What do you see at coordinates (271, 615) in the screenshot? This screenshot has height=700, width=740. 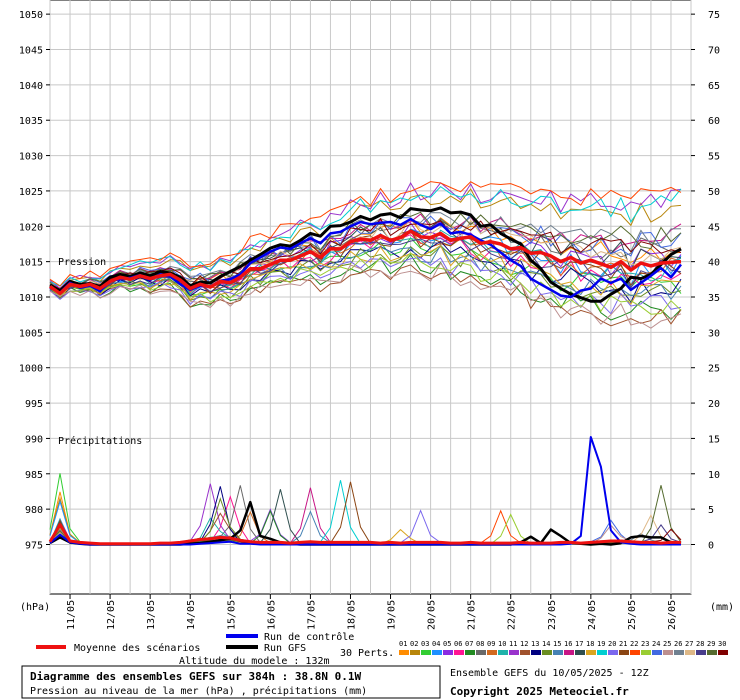 I see `x-tick-label: 16/05` at bounding box center [271, 615].